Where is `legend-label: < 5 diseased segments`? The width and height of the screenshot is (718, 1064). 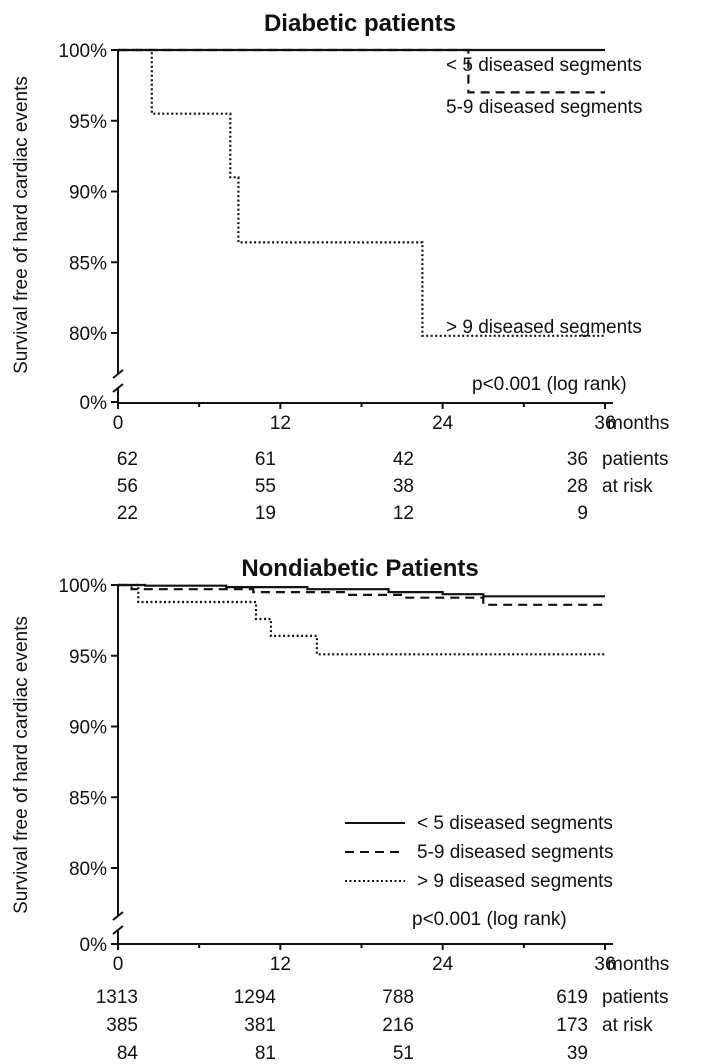
legend-label: < 5 diseased segments is located at coordinates (515, 823).